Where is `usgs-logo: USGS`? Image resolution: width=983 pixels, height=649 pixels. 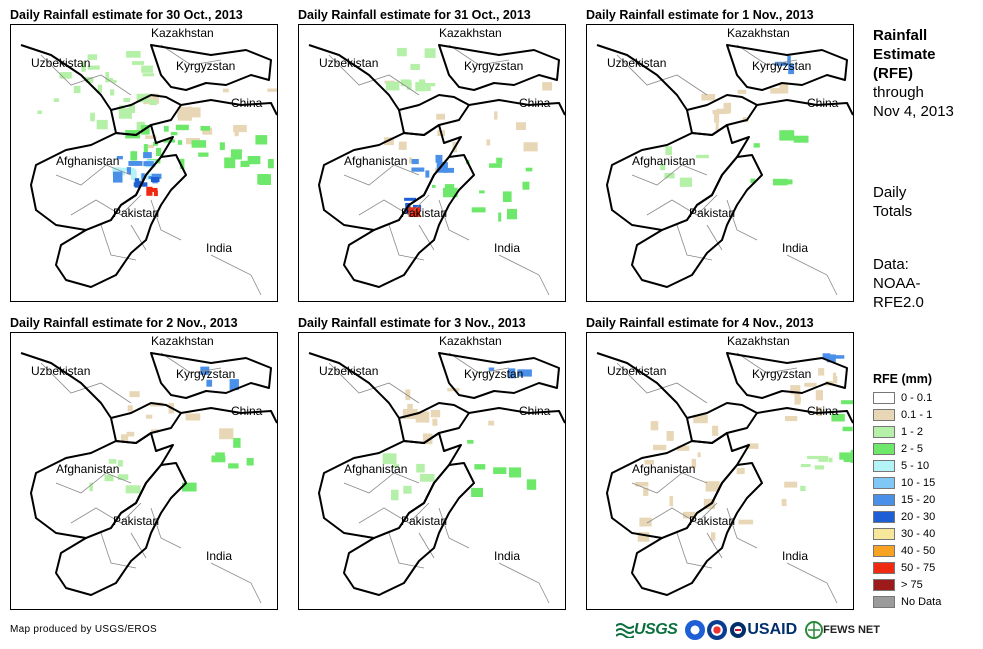
usgs-logo: USGS is located at coordinates (647, 630).